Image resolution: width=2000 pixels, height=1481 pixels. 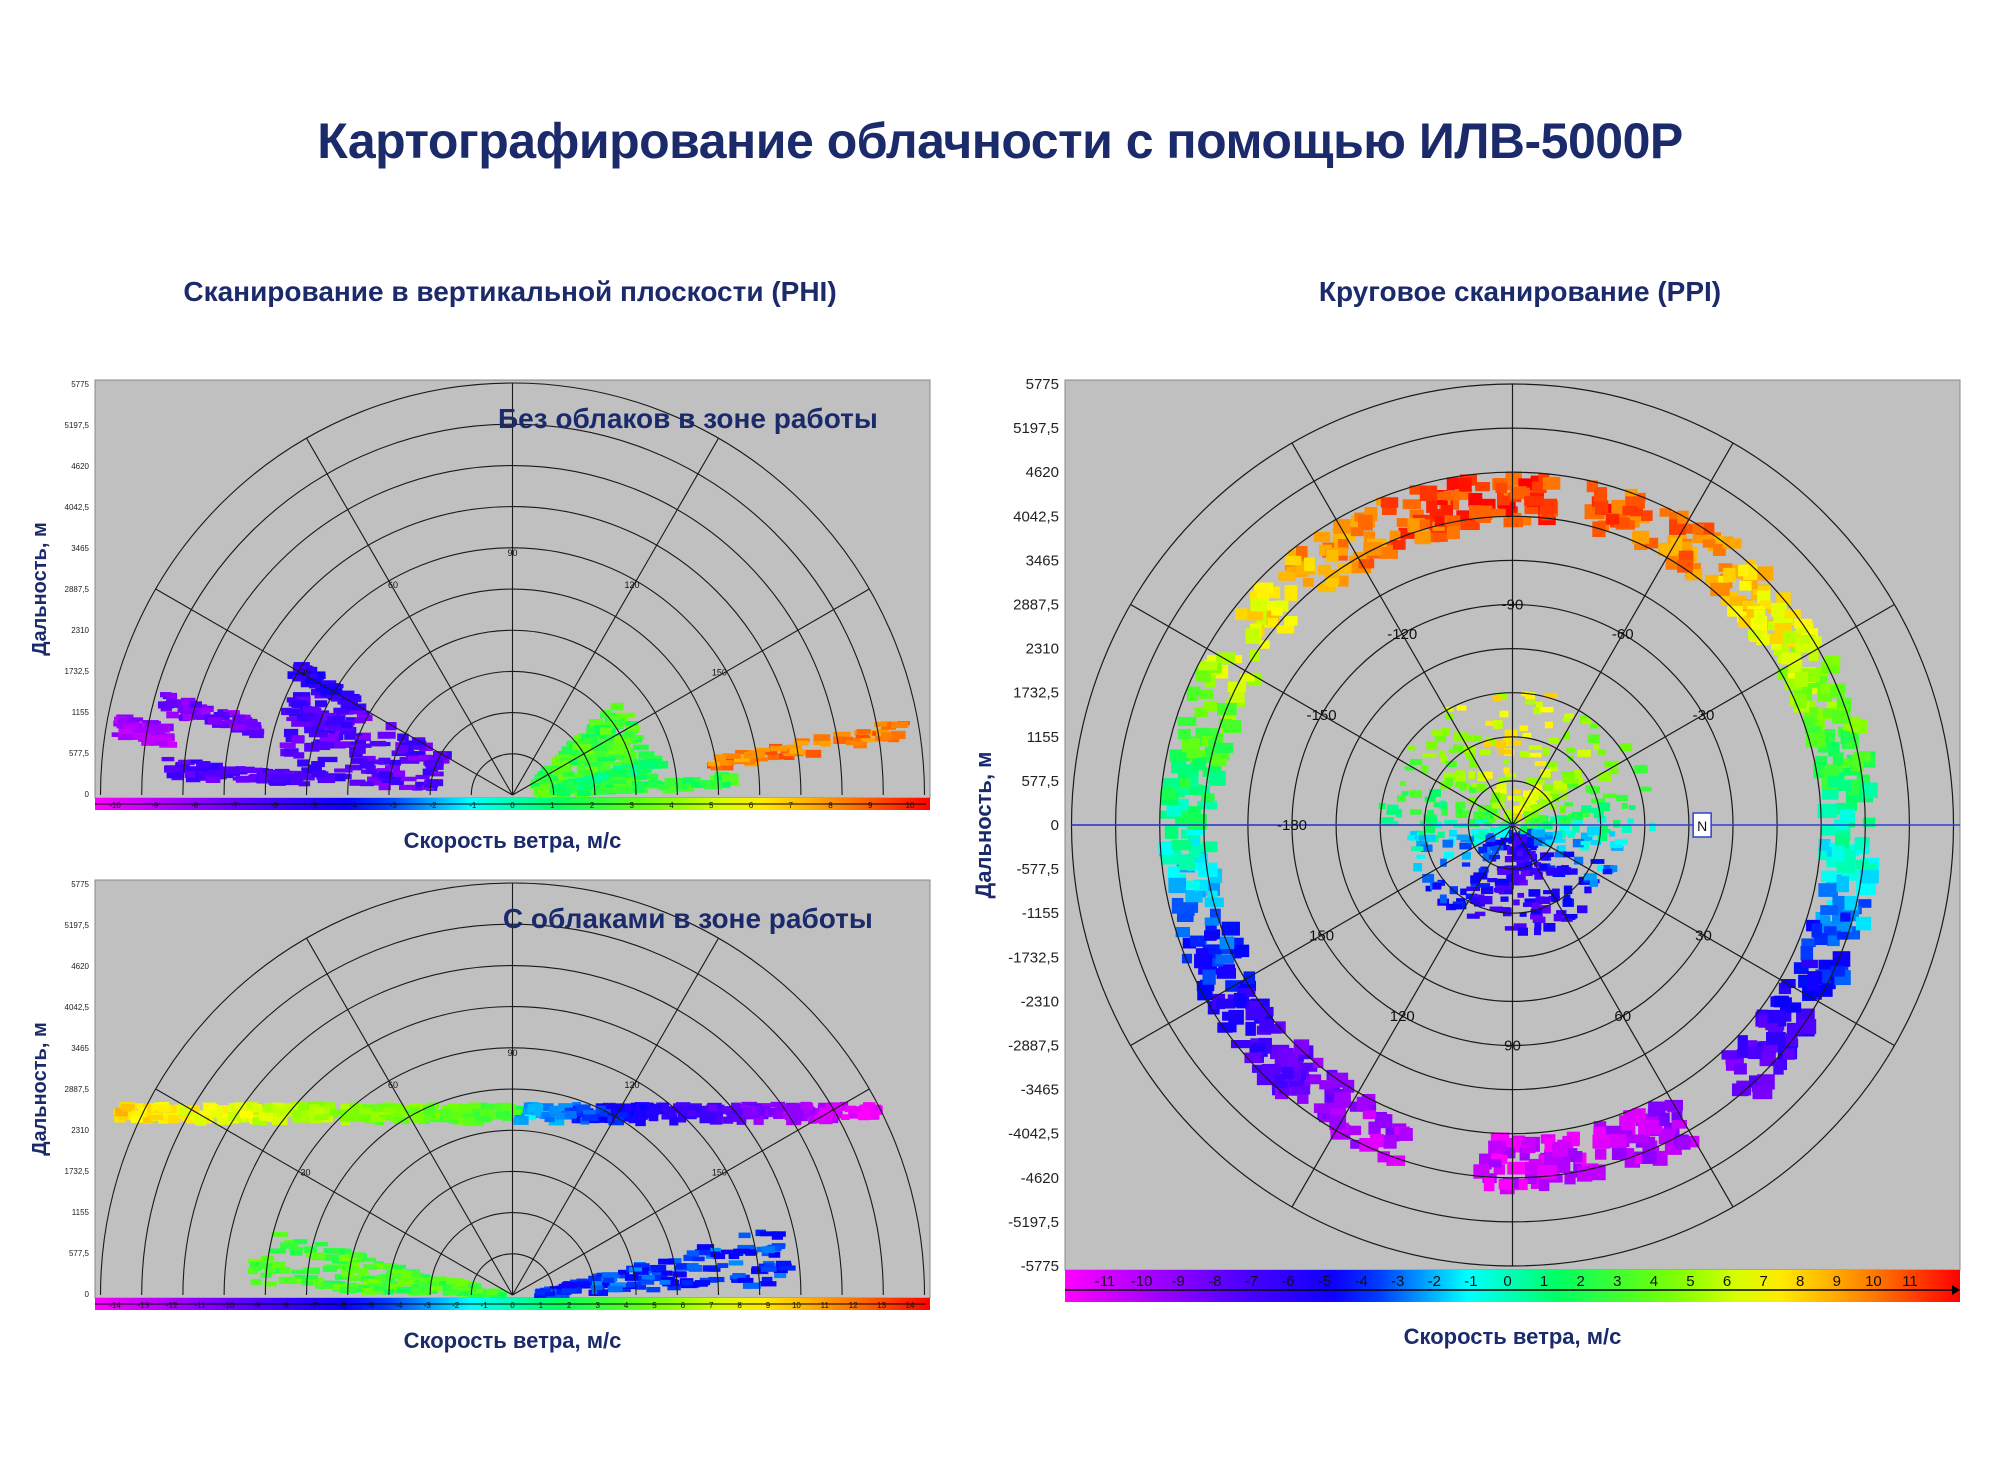 I want to click on radial-line, so click(x=409, y=1116).